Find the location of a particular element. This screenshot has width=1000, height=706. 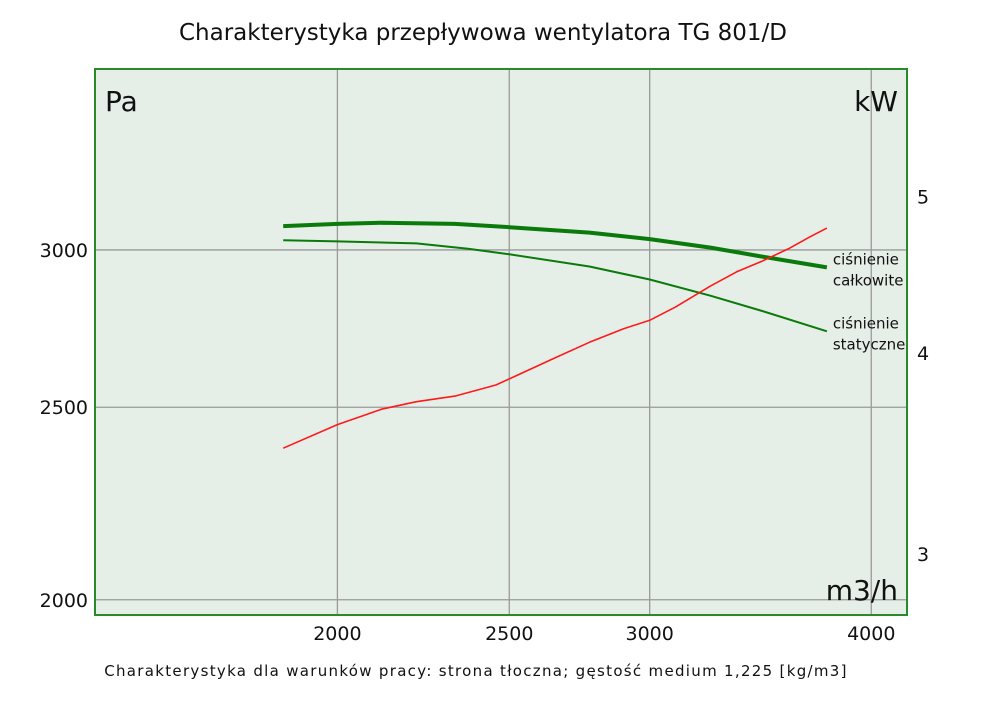

x-tick-label: 4000 is located at coordinates (871, 634).